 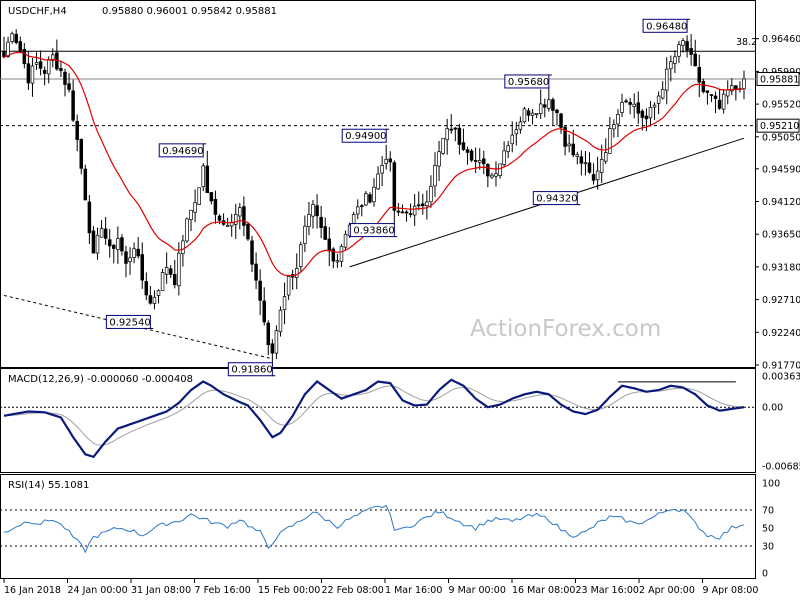 What do you see at coordinates (768, 511) in the screenshot?
I see `rsi-y-tick-label: 70` at bounding box center [768, 511].